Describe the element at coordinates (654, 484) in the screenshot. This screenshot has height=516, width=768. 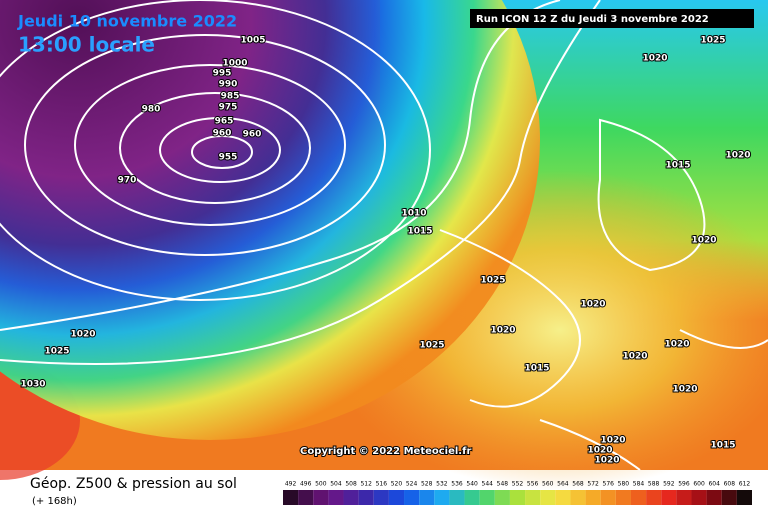
I see `scale-label: 588` at that location.